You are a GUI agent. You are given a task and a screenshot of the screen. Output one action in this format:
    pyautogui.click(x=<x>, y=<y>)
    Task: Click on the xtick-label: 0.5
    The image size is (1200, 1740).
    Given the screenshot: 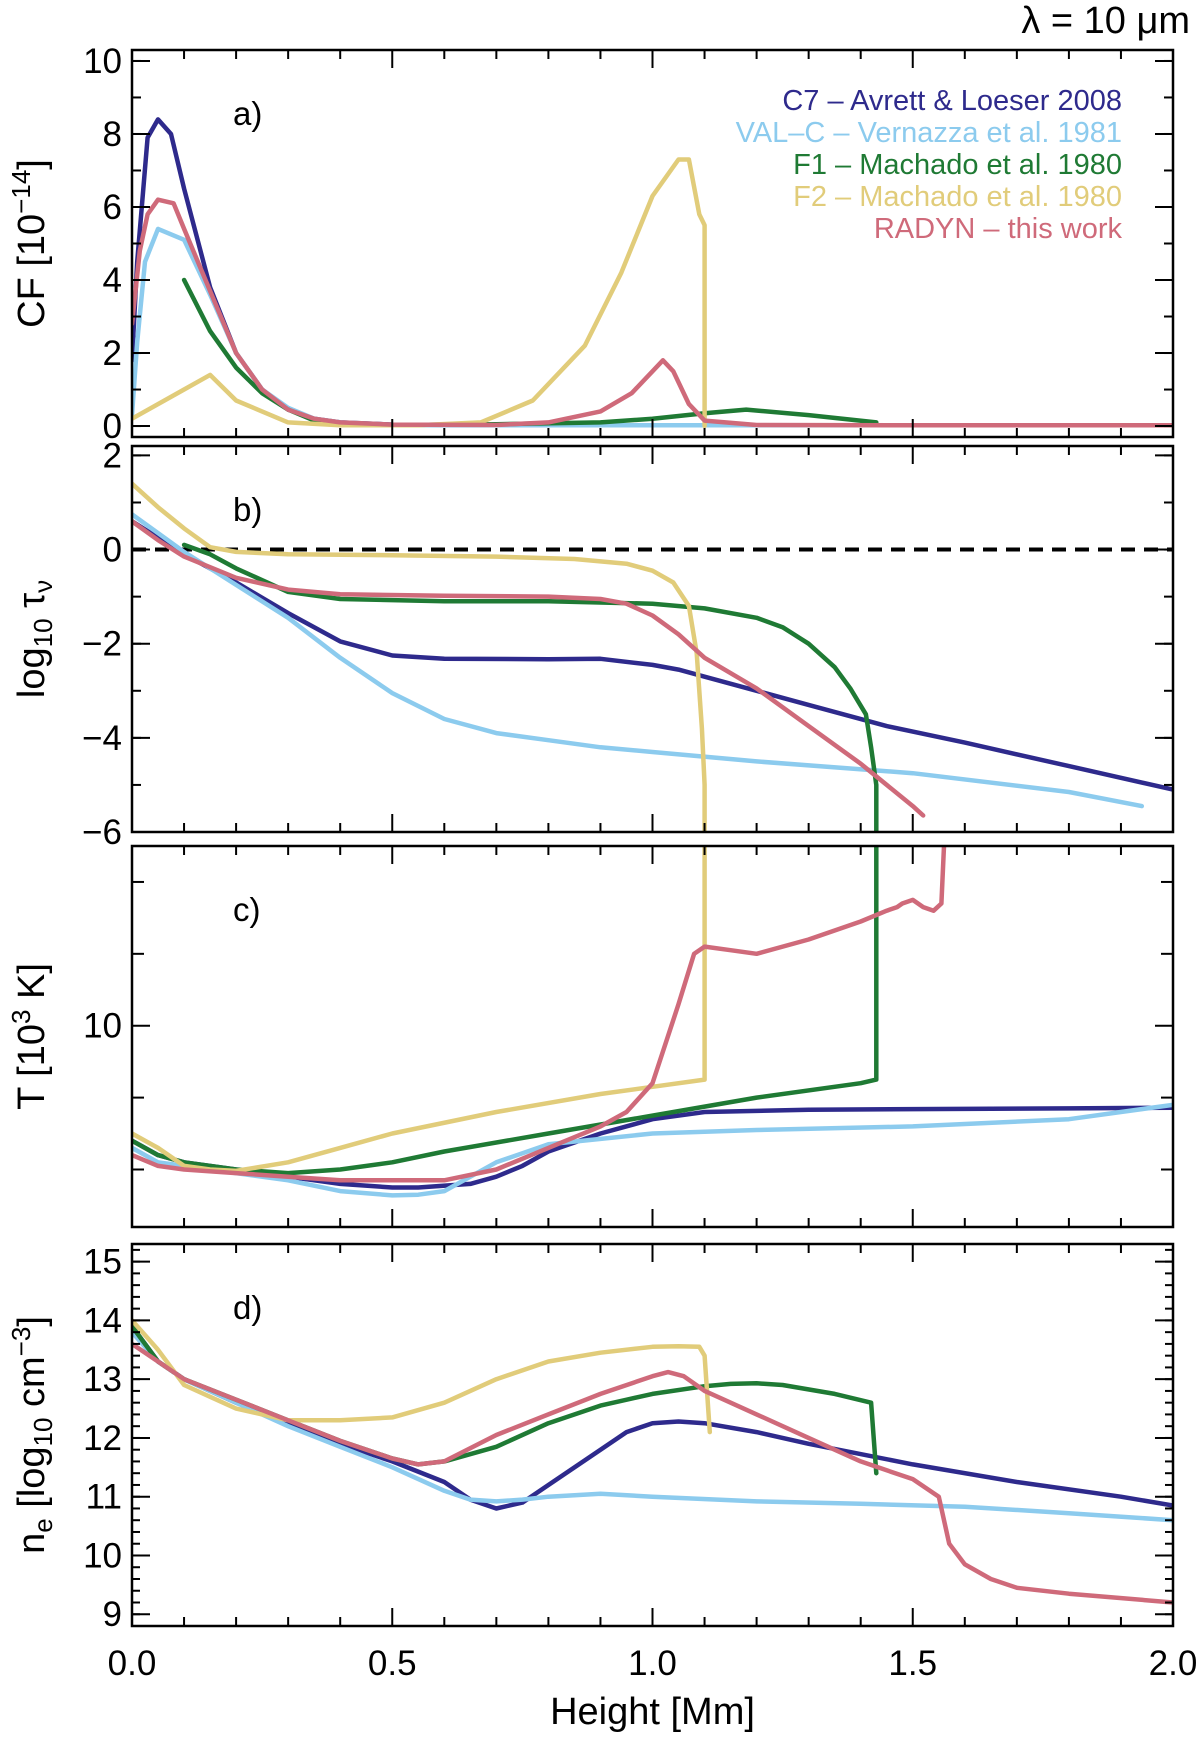 What is the action you would take?
    pyautogui.click(x=392, y=1663)
    